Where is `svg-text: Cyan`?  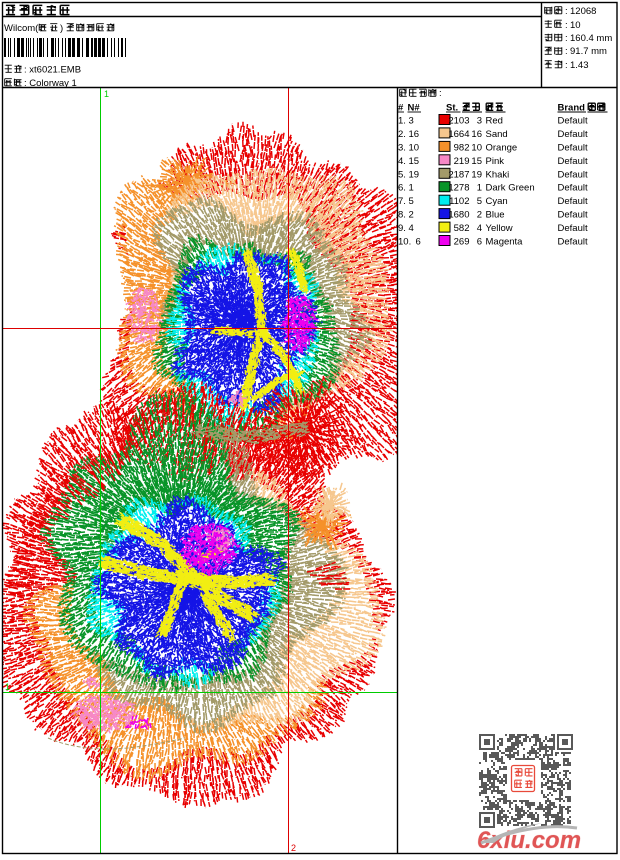
svg-text: Cyan is located at coordinates (497, 201).